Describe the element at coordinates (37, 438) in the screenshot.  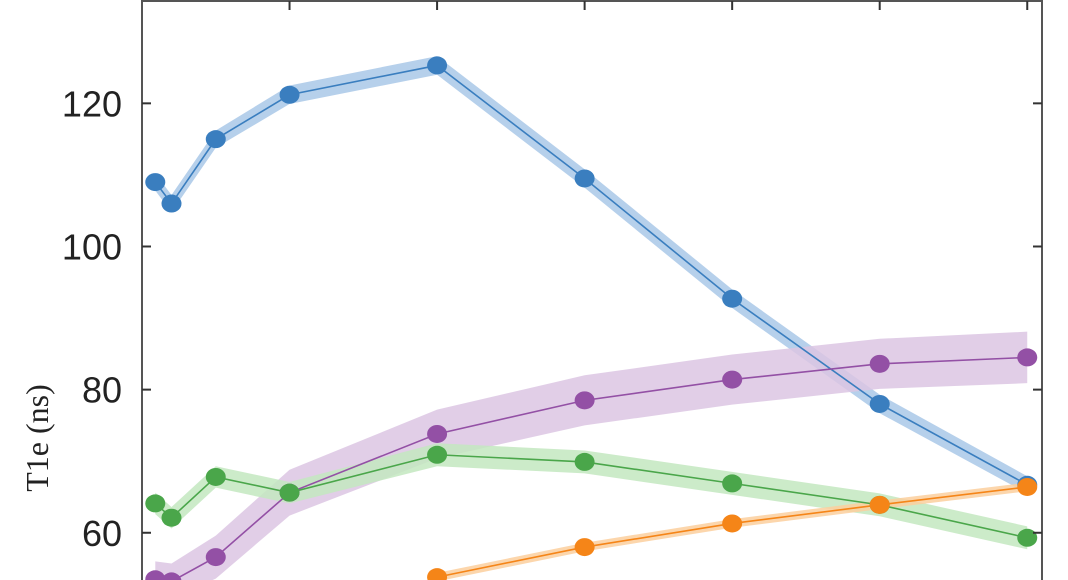
I see `y-axis-label: T1e (ns)` at that location.